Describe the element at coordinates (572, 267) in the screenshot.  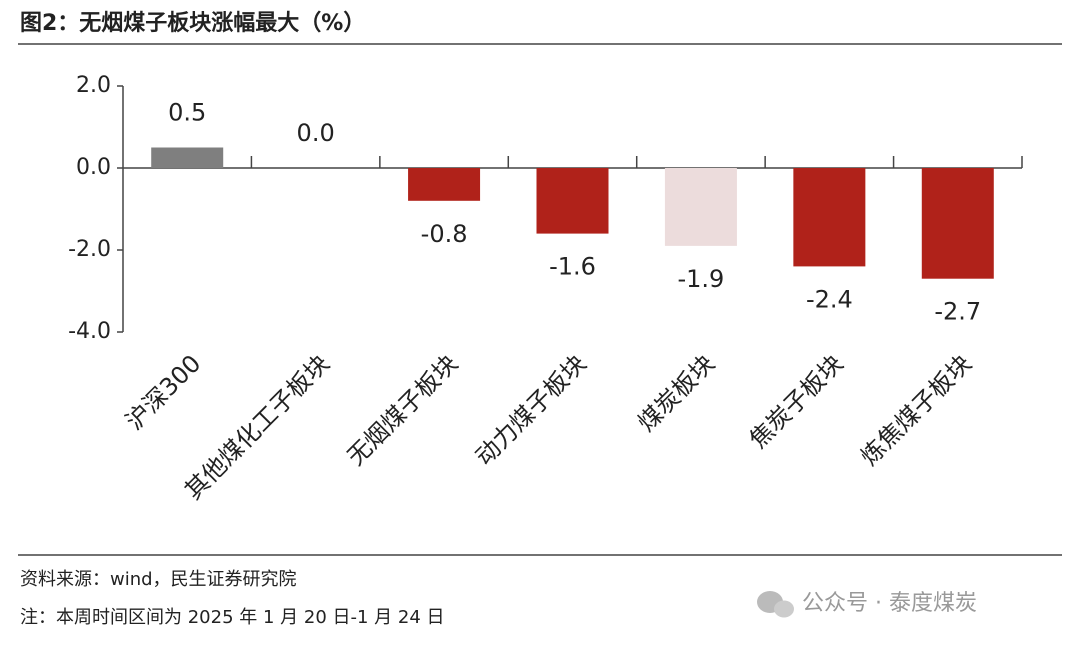
I see `value-label: -1.6` at that location.